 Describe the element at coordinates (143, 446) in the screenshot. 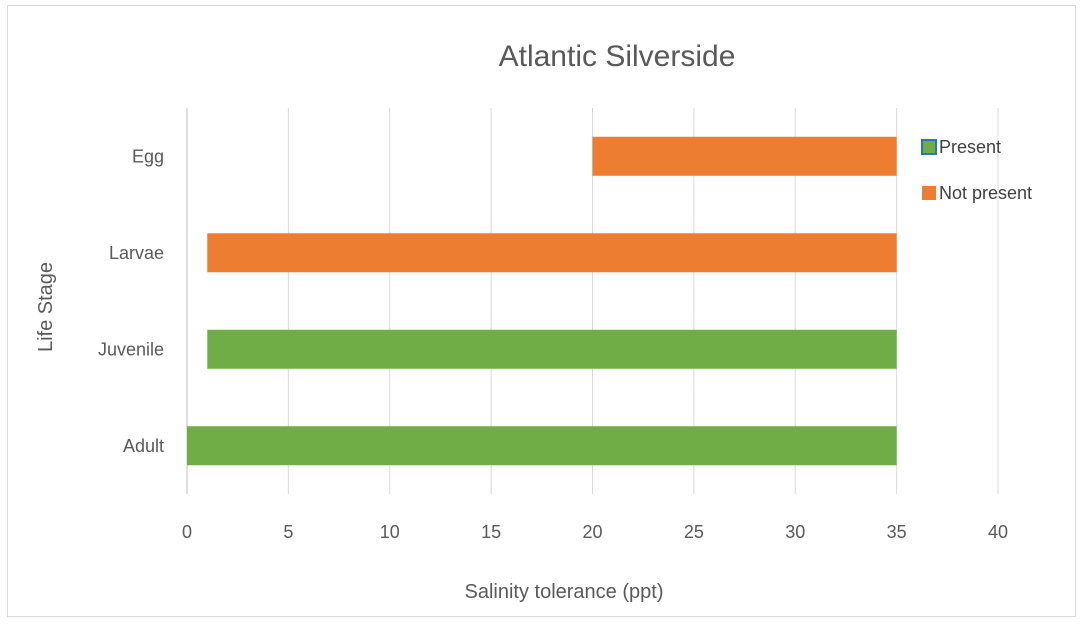

I see `category-label-adult: Adult` at that location.